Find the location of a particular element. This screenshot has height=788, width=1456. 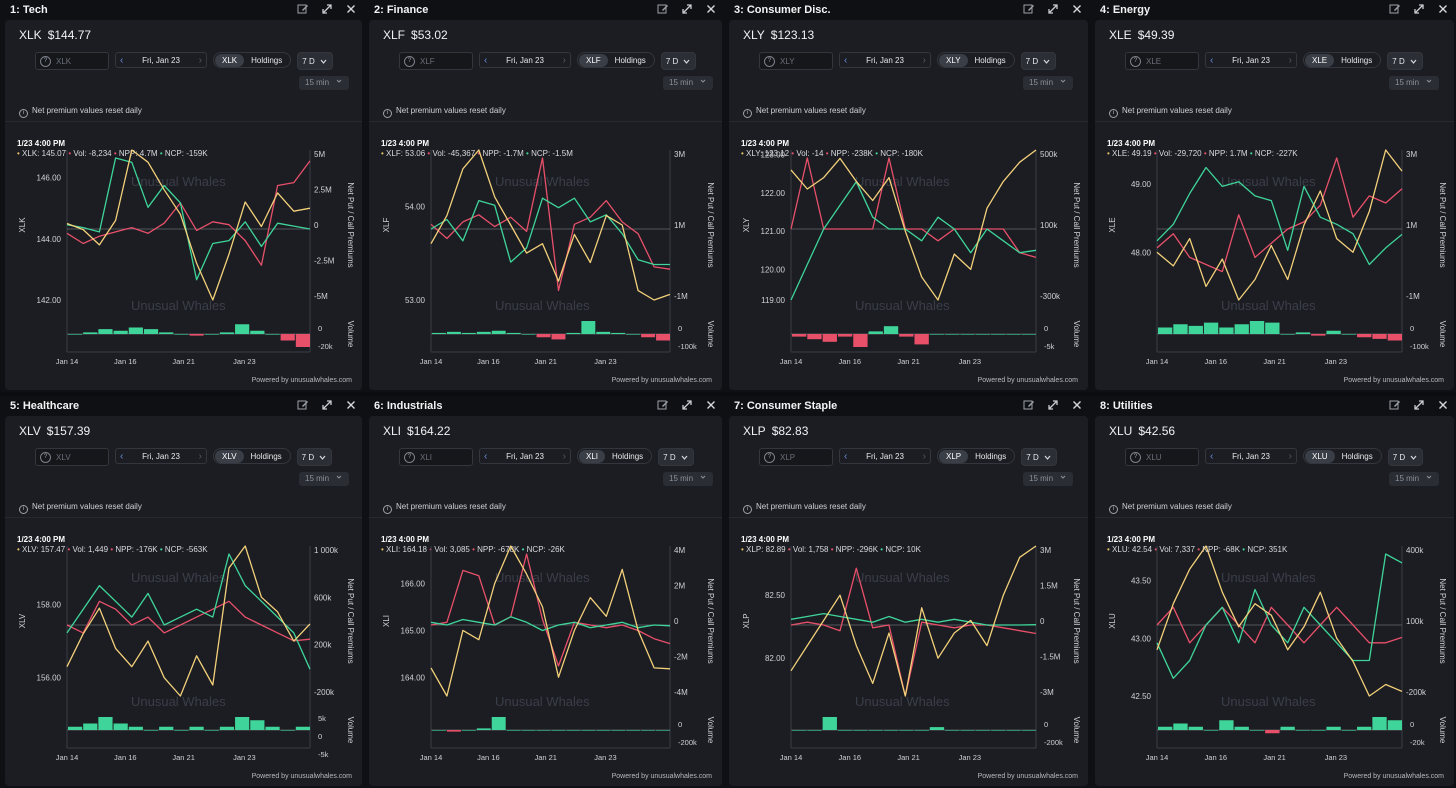

ticker-search-input: ? XLF is located at coordinates (436, 61).